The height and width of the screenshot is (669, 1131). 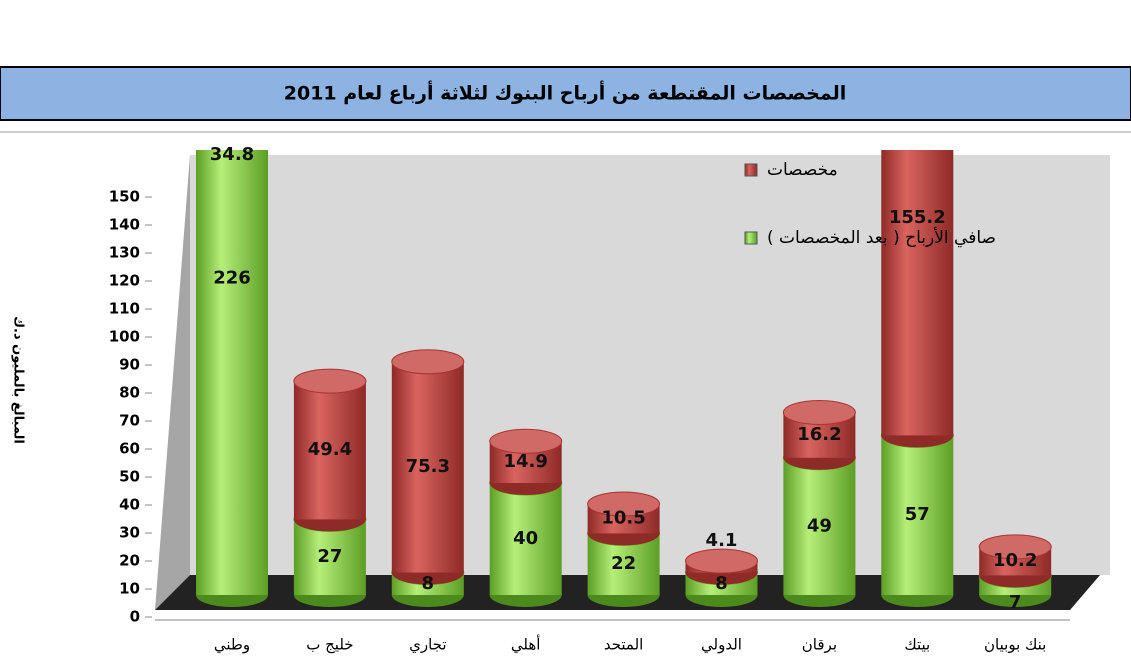 I want to click on value-label: 40, so click(x=525, y=538).